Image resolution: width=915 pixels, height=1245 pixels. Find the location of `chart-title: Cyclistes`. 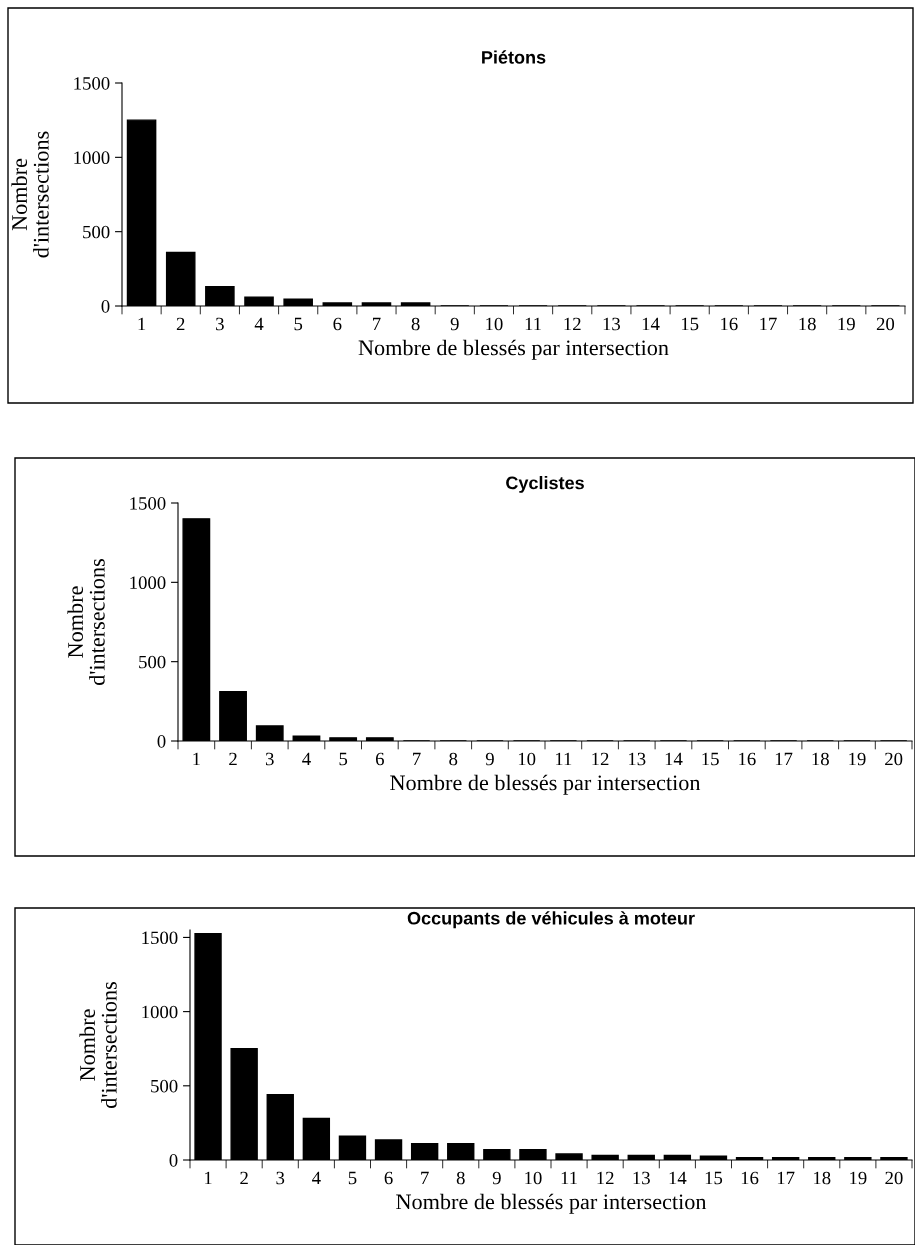

chart-title: Cyclistes is located at coordinates (545, 484).